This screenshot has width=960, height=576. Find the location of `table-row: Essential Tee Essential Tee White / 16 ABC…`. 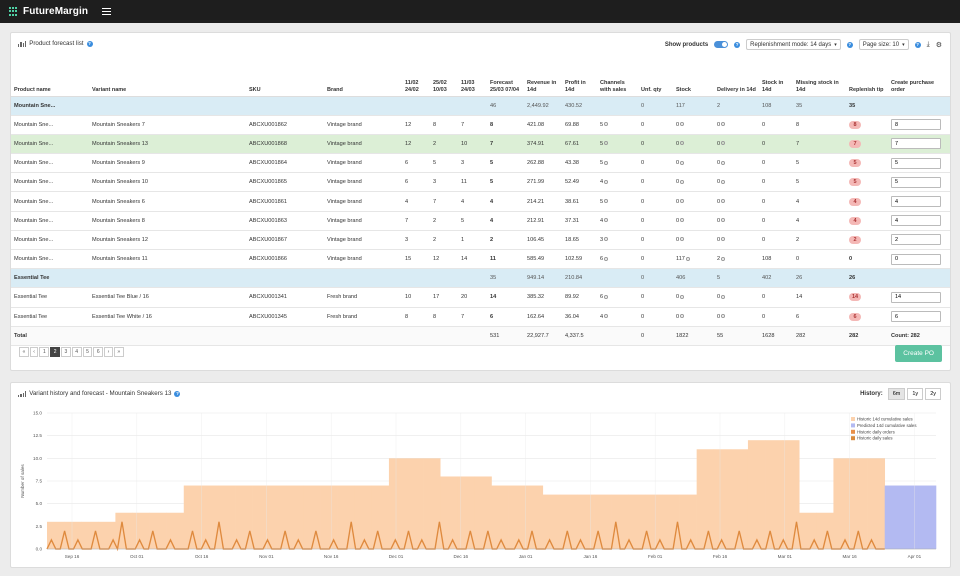

table-row: Essential Tee Essential Tee White / 16 ABC… is located at coordinates (480, 317).